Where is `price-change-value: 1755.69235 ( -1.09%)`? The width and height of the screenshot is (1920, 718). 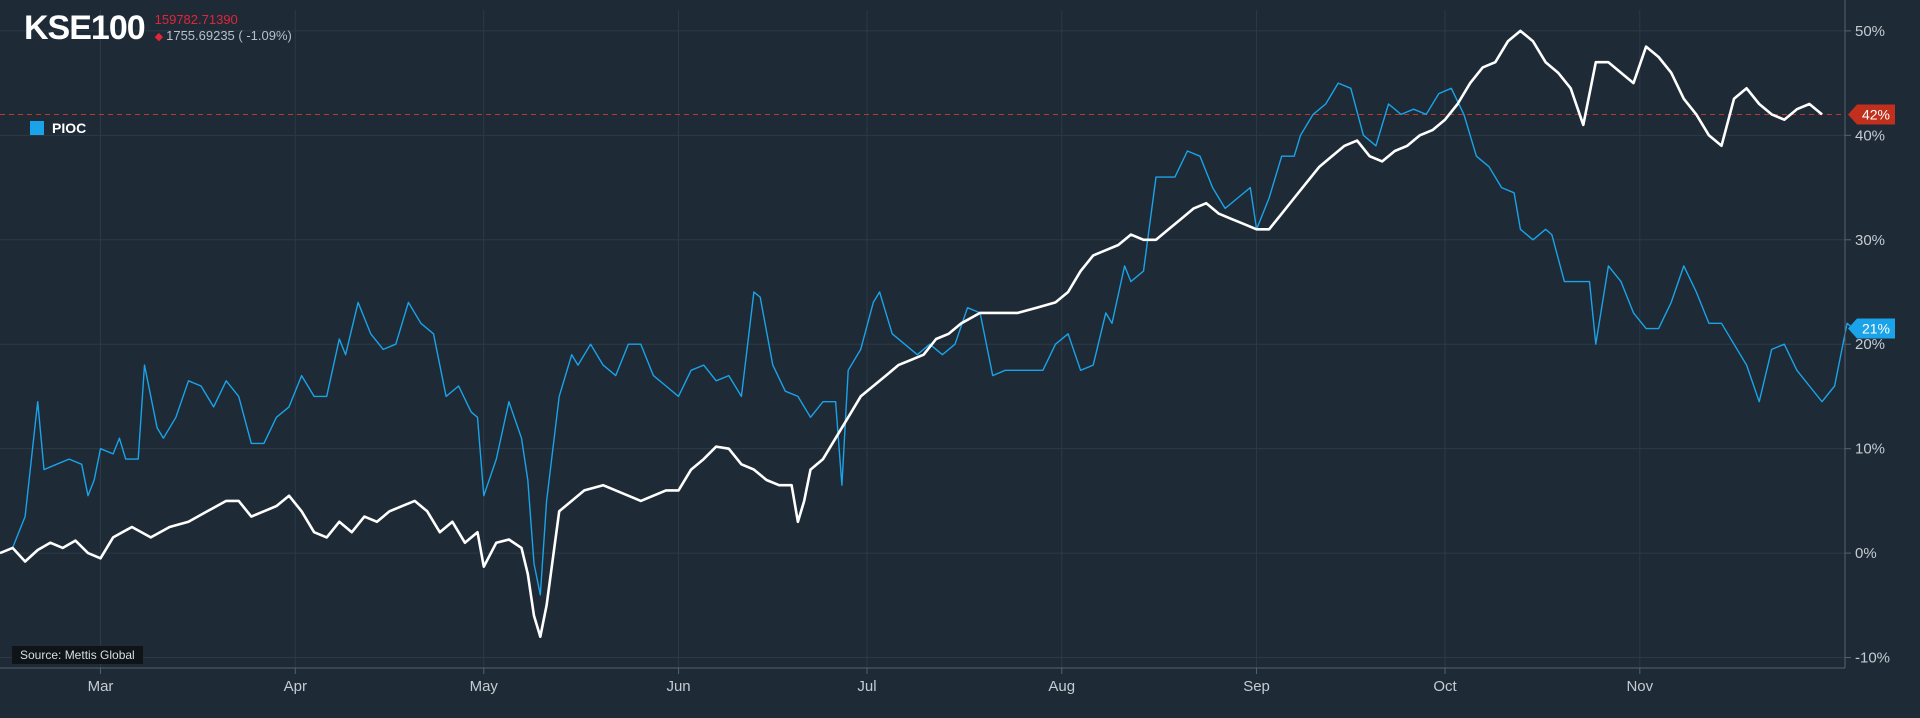
price-change-value: 1755.69235 ( -1.09%) is located at coordinates (229, 35).